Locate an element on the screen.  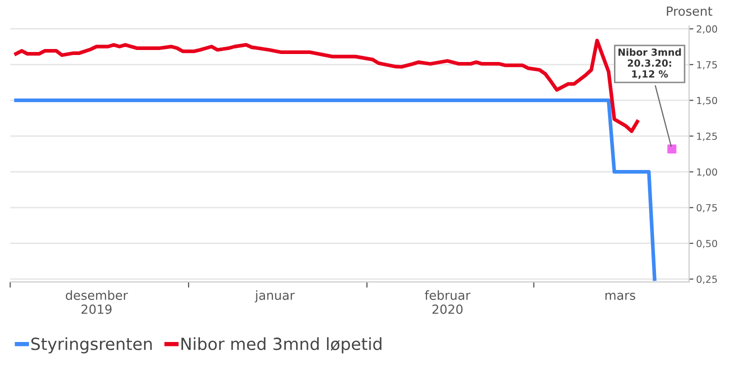
x-tick-label: februar 2020 is located at coordinates (447, 302).